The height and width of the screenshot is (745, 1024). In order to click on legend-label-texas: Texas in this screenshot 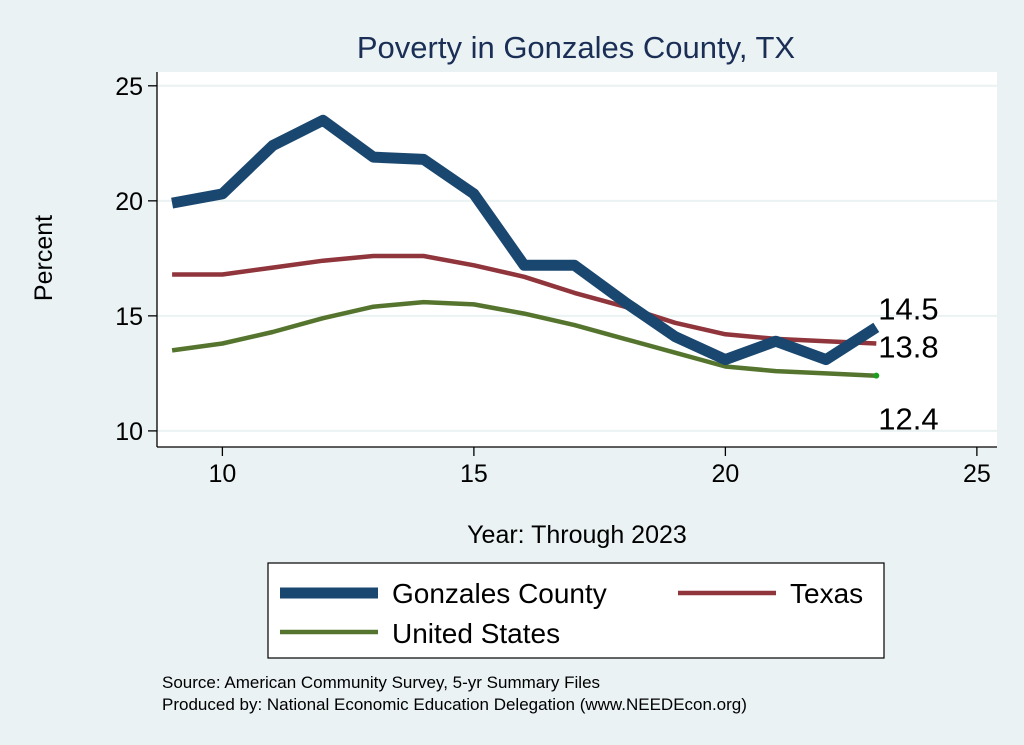, I will do `click(826, 593)`.